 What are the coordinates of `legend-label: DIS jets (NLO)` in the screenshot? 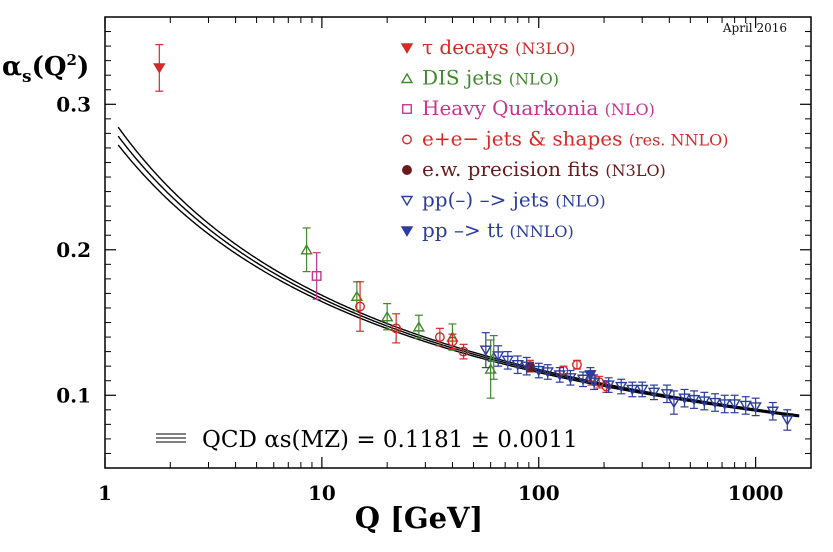 It's located at (490, 78).